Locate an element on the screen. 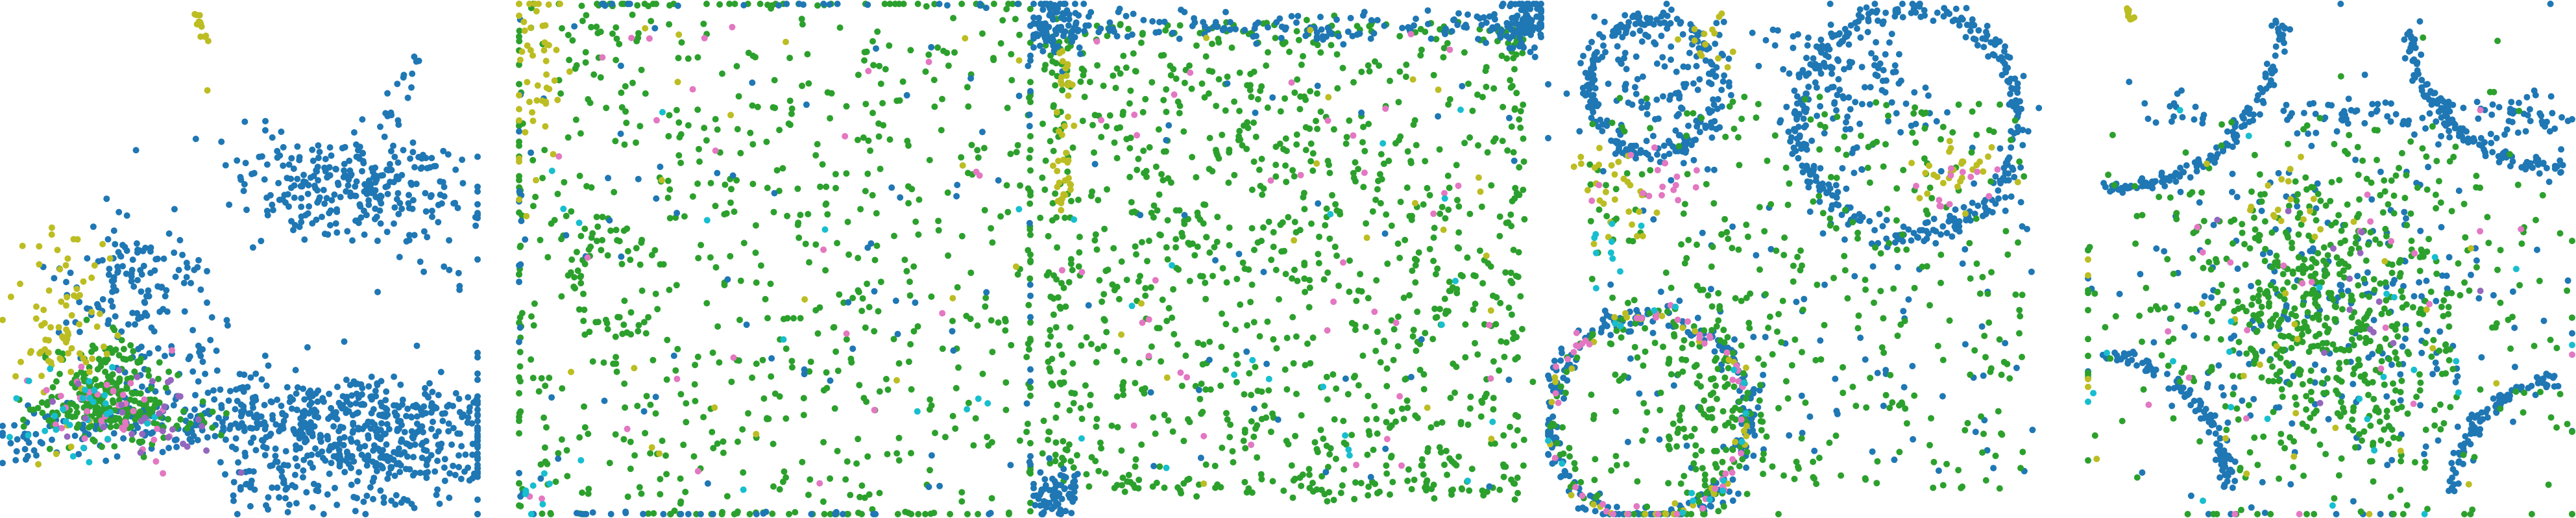 The width and height of the screenshot is (2576, 518). series-purple is located at coordinates (147, 421).